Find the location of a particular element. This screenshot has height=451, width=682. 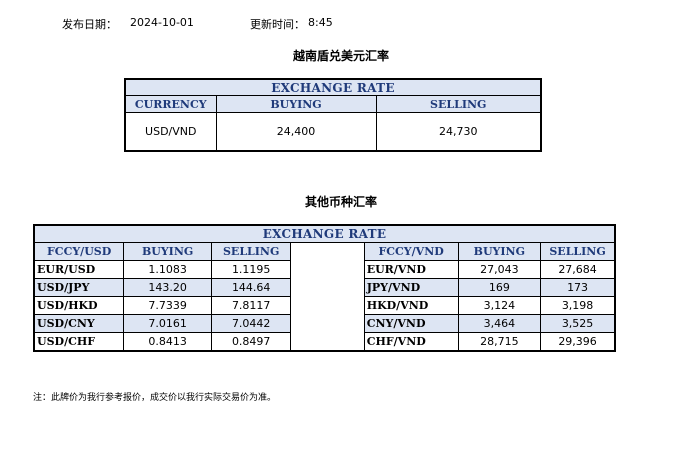

column-header-fccy-usd: FCCY/USD is located at coordinates (79, 251).